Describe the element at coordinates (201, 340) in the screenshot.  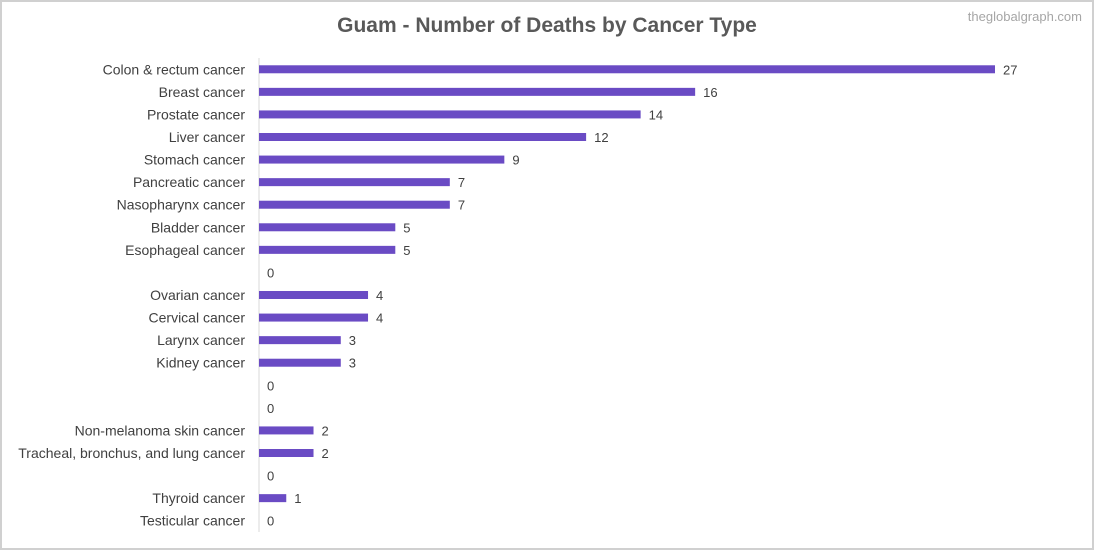
I see `category-label: Larynx cancer` at that location.